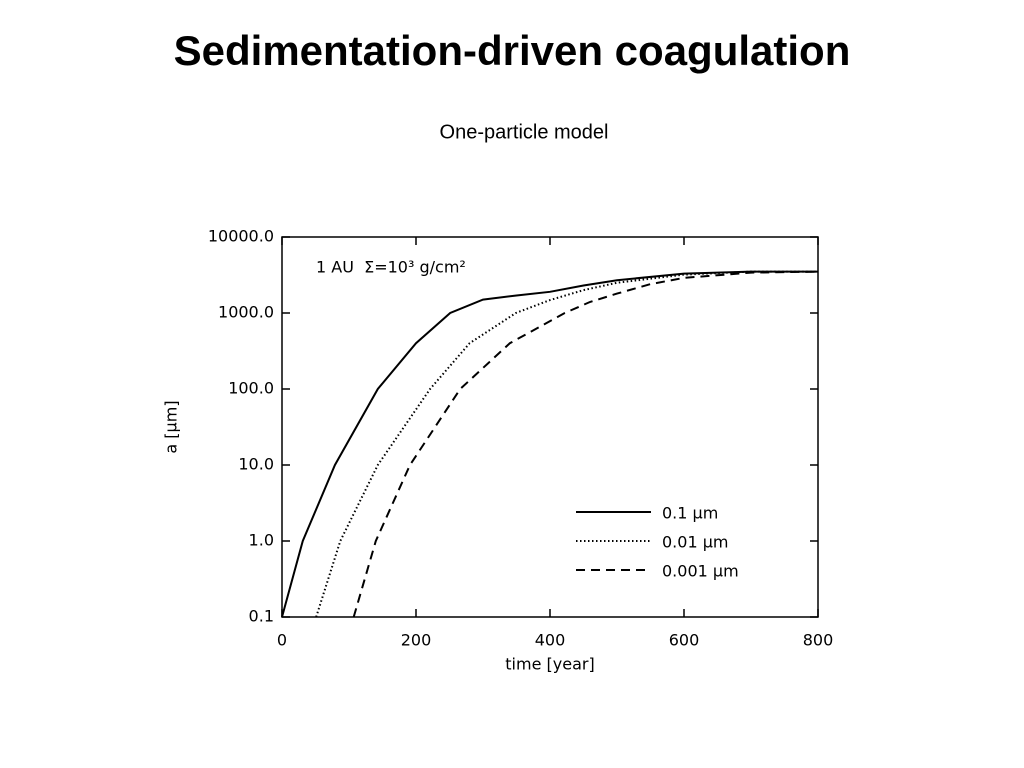  What do you see at coordinates (171, 426) in the screenshot?
I see `y-axis-label: a [μm]` at bounding box center [171, 426].